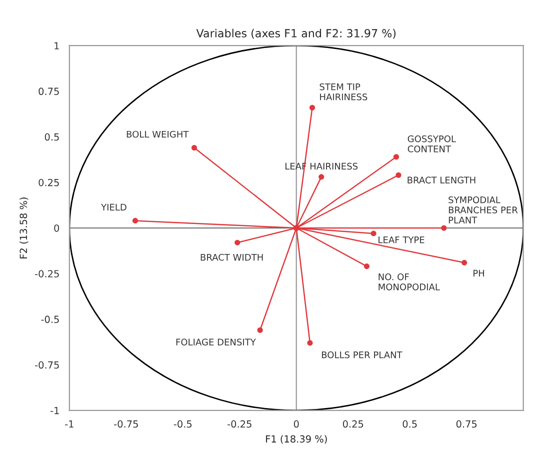 The image size is (534, 456). Describe the element at coordinates (353, 424) in the screenshot. I see `x-tick-label: 0.25` at that location.